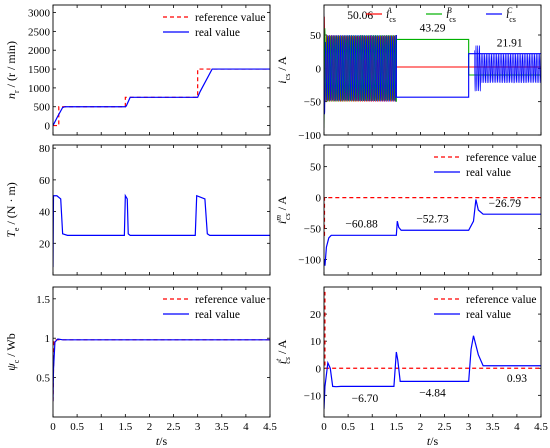 This screenshot has width=550, height=448. What do you see at coordinates (48, 339) in the screenshot?
I see `y-tick-label: 1` at bounding box center [48, 339].